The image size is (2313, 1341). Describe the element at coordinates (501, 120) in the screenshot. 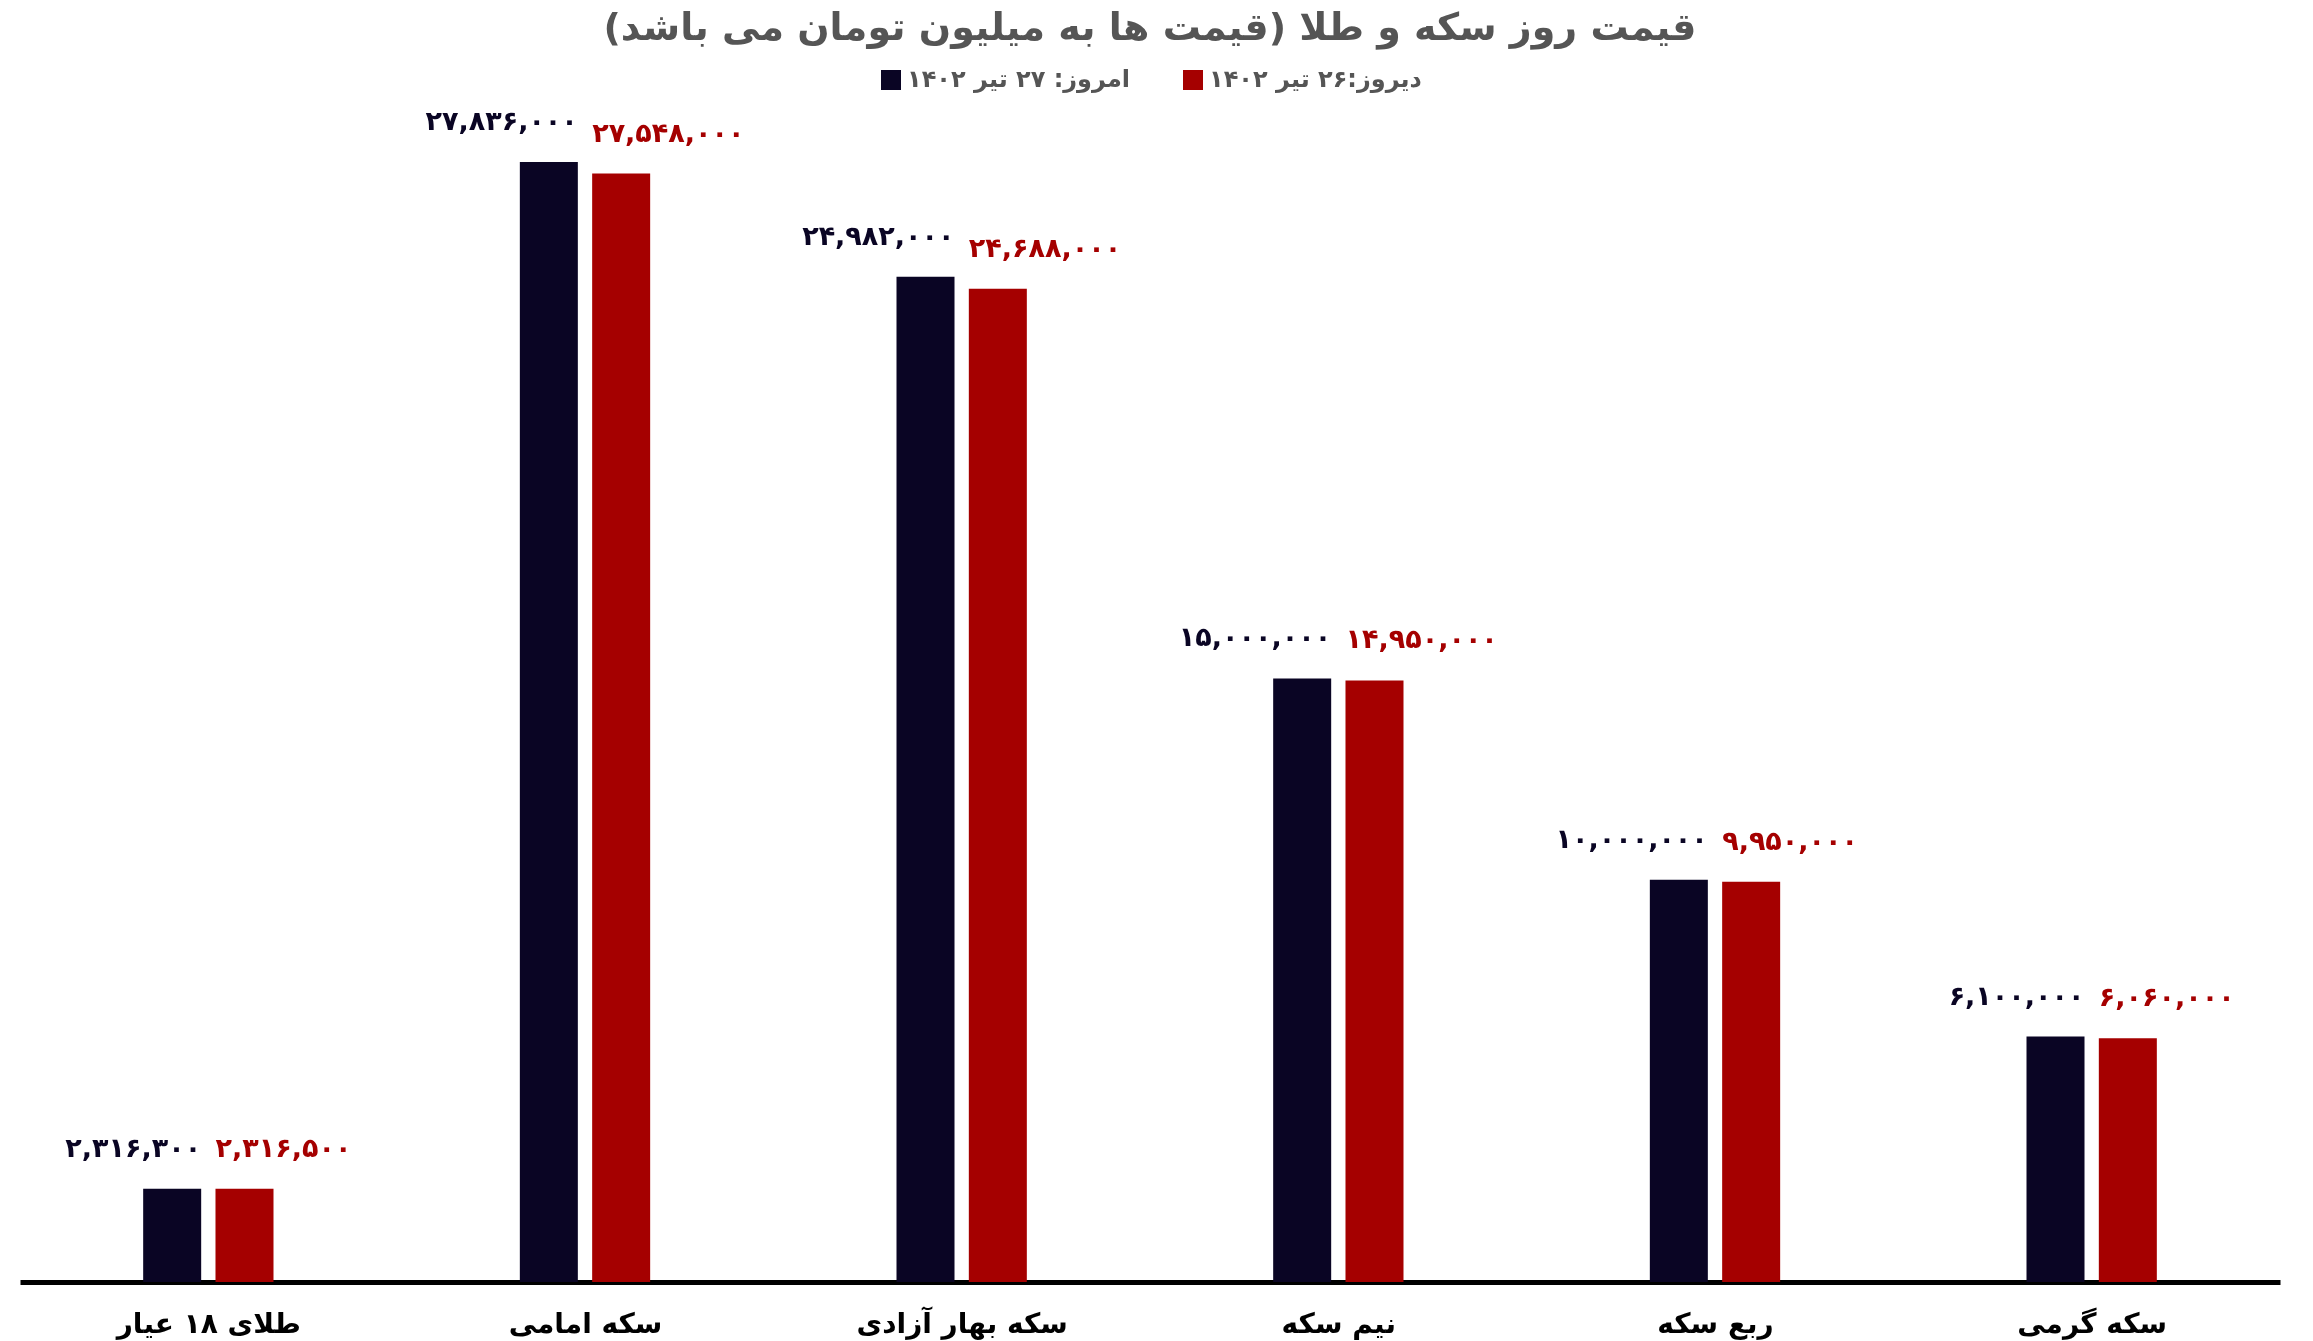

I see `data-label: ۲۷,۸۳۶,۰۰۰` at that location.